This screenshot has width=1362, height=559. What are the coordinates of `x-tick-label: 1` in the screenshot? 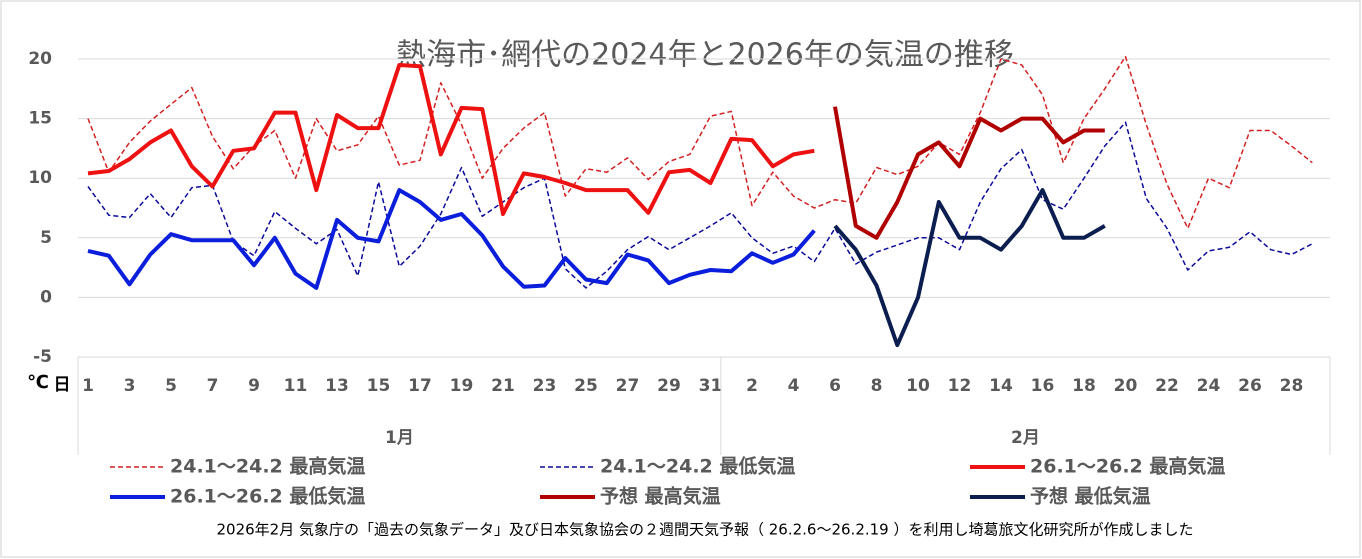 It's located at (88, 386).